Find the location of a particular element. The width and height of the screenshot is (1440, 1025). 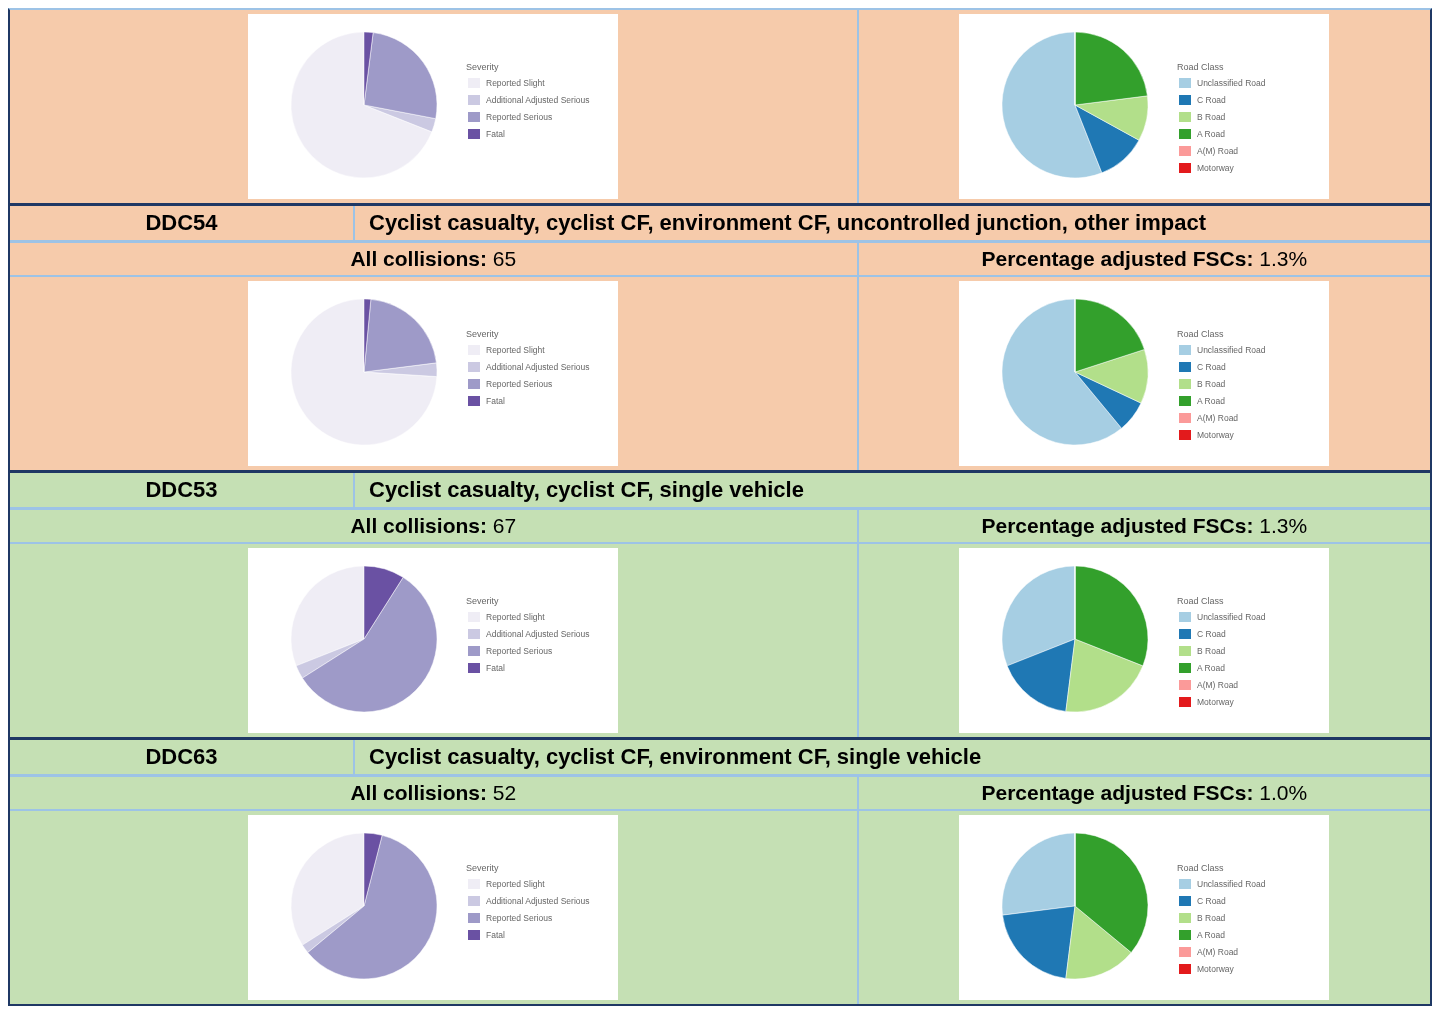

text: All collisions: 52 is located at coordinates (433, 792).